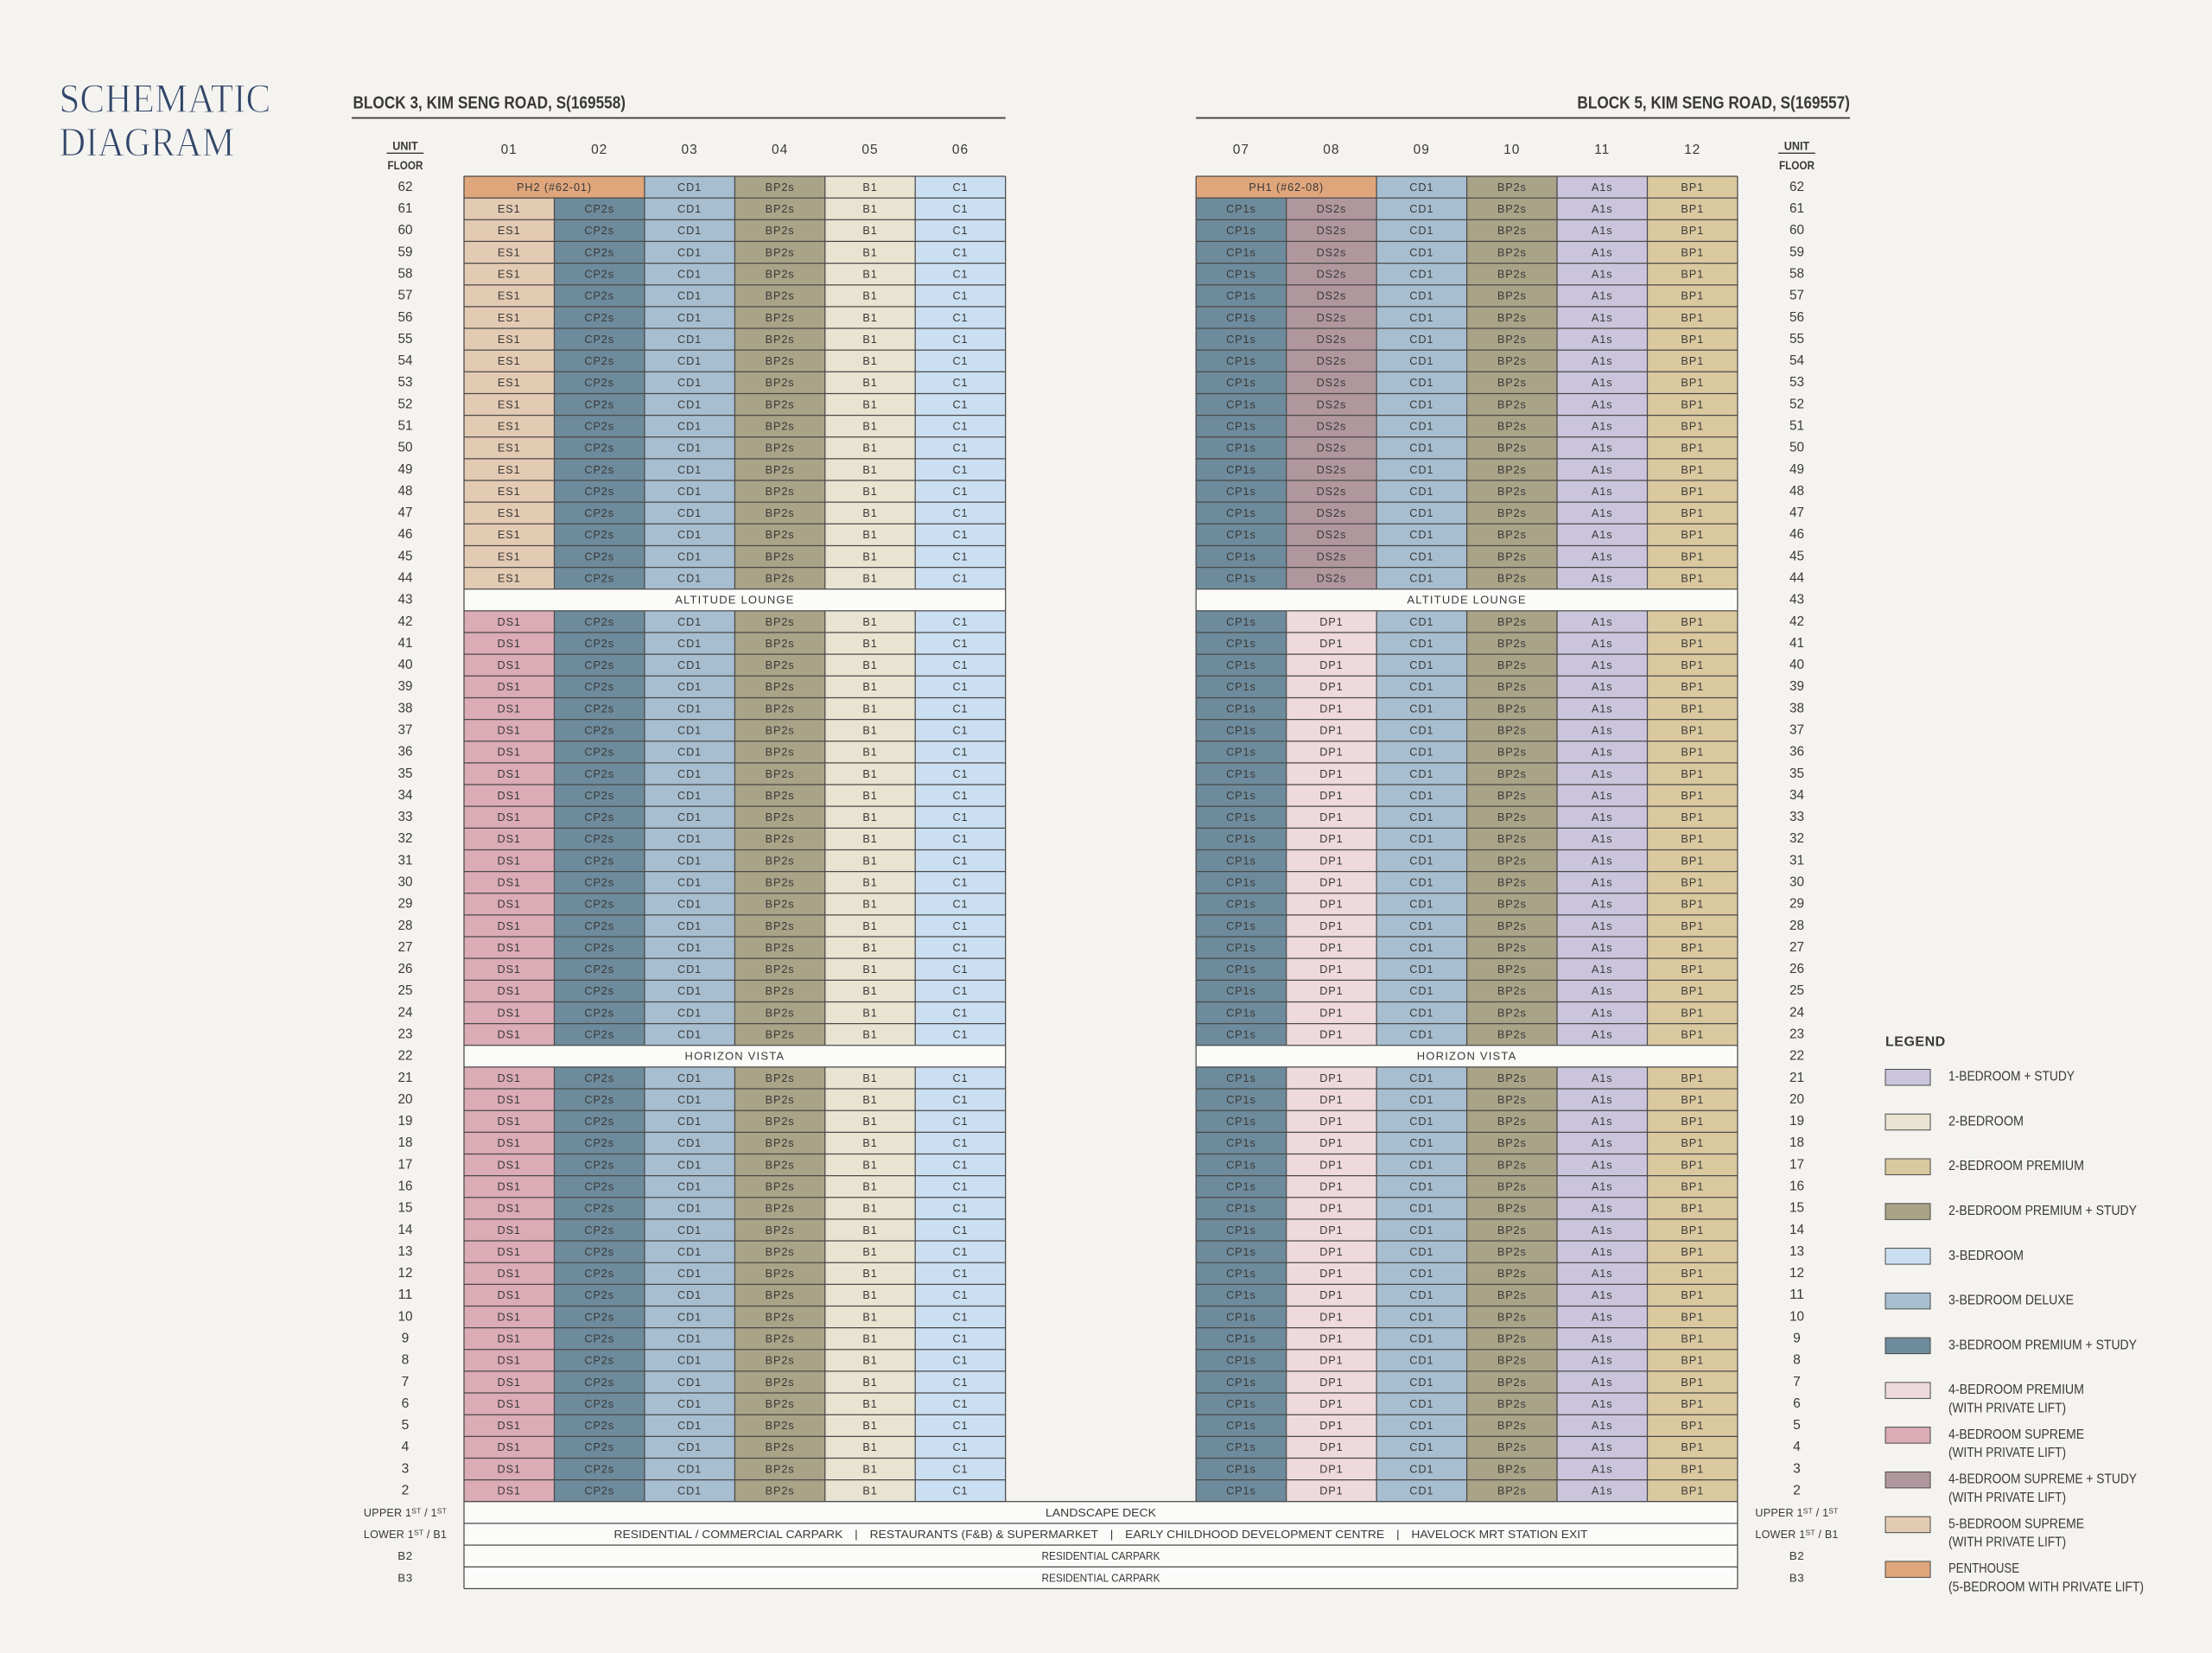 The image size is (2212, 1653). I want to click on svg-text: 7, so click(1797, 1382).